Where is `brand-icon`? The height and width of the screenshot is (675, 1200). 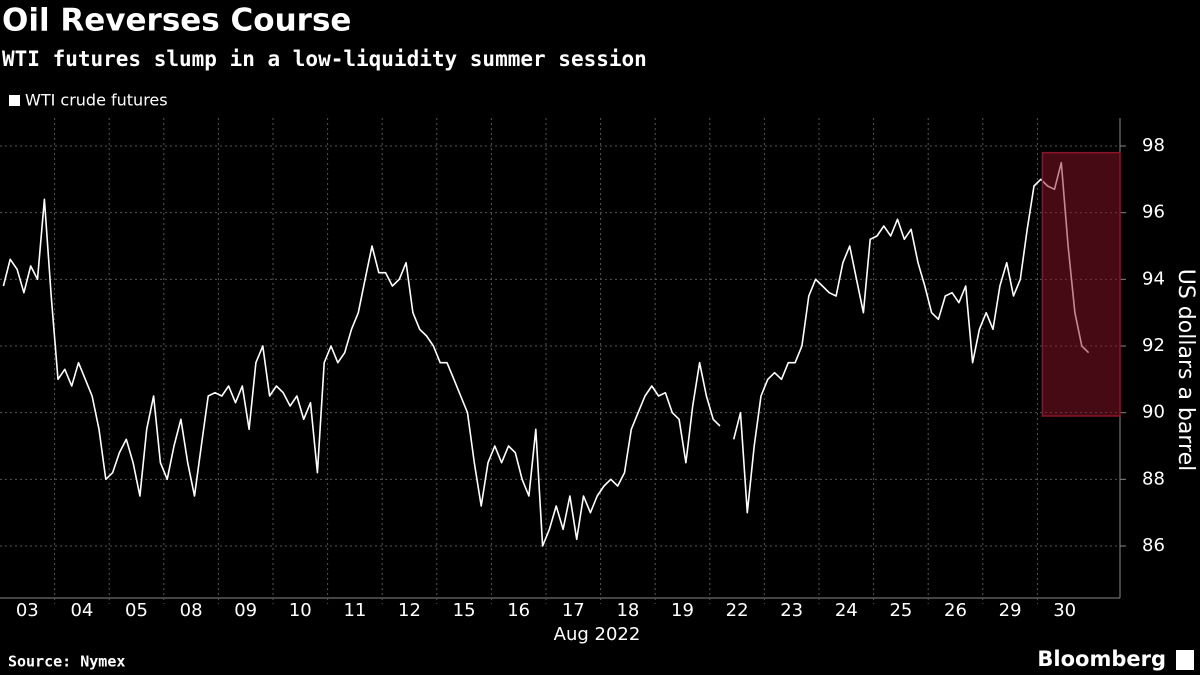 brand-icon is located at coordinates (1185, 660).